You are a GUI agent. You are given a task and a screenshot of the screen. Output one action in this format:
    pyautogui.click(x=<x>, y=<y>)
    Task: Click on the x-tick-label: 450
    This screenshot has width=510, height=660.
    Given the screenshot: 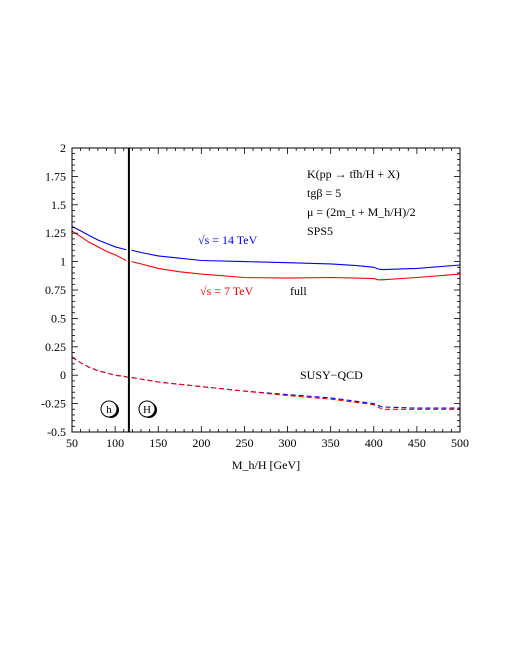 What is the action you would take?
    pyautogui.click(x=417, y=443)
    